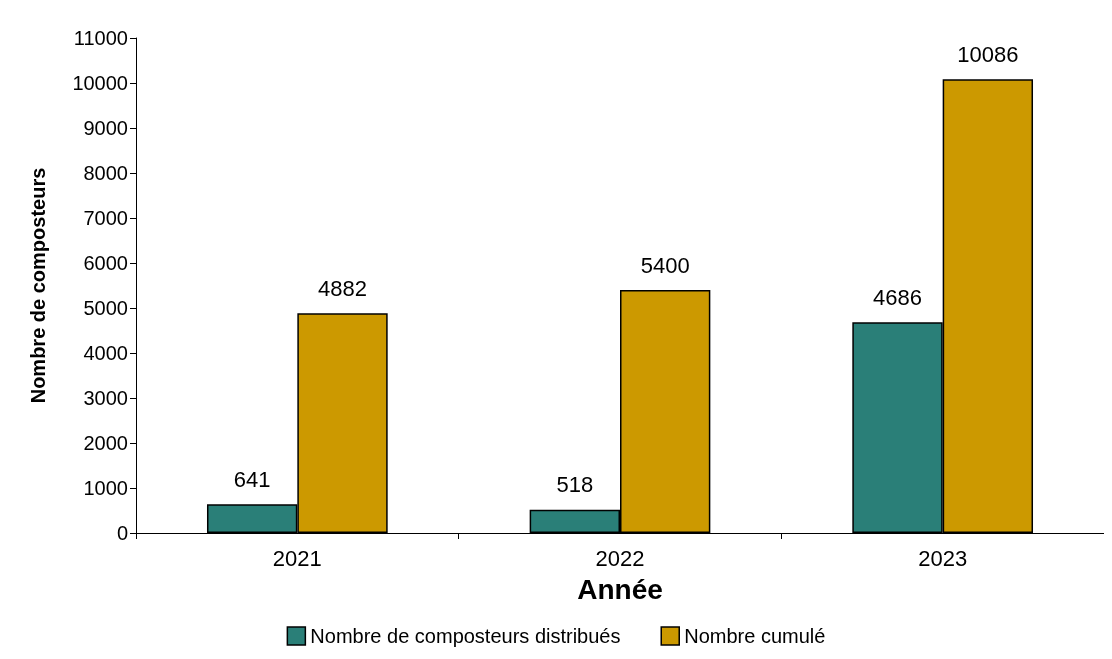 This screenshot has height=659, width=1112. What do you see at coordinates (620, 558) in the screenshot?
I see `x-tick-label: 2022` at bounding box center [620, 558].